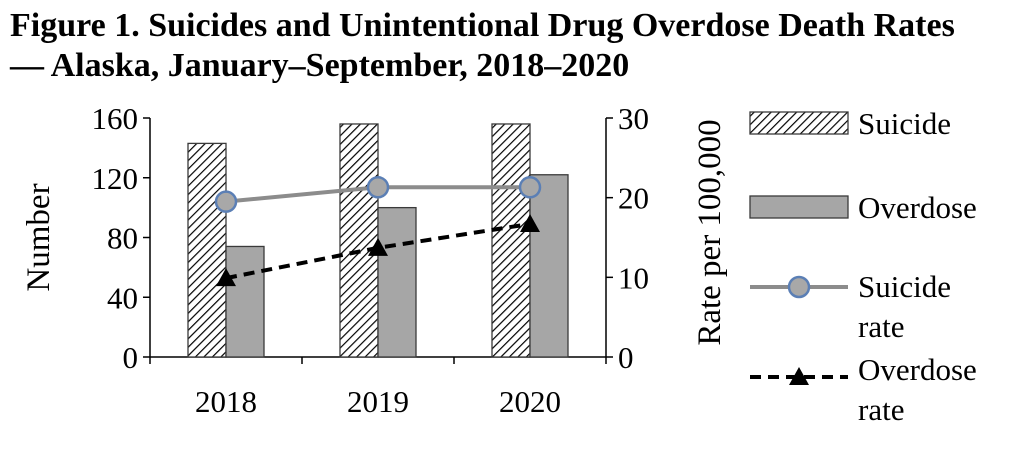 The image size is (1024, 450). What do you see at coordinates (378, 401) in the screenshot?
I see `x-tick-label: 2019` at bounding box center [378, 401].